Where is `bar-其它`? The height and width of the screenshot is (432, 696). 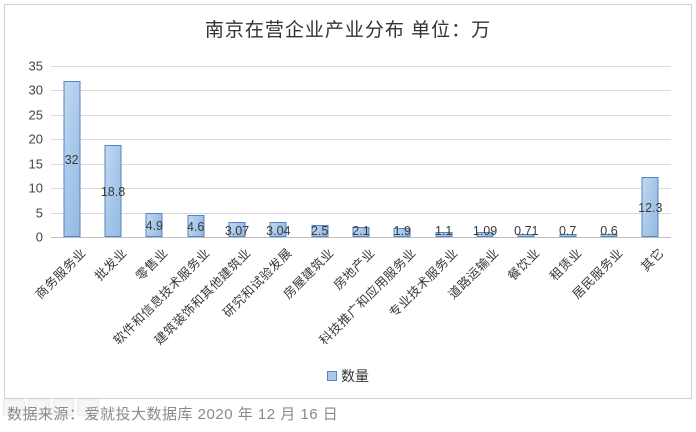
bar-其它 is located at coordinates (650, 206).